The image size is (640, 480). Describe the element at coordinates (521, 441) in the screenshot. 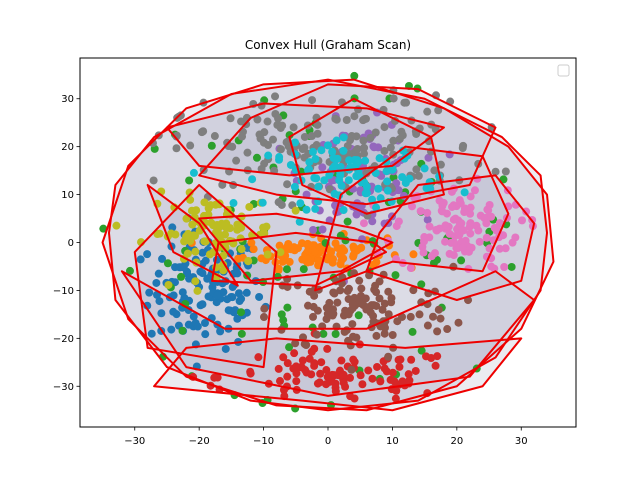

I see `x-tick-label: 30` at that location.